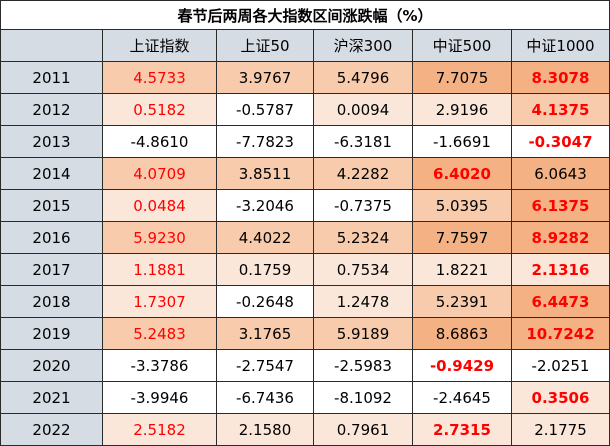 This screenshot has width=610, height=446. Describe the element at coordinates (462, 109) in the screenshot. I see `value-cell-csi500: 2.9196` at that location.